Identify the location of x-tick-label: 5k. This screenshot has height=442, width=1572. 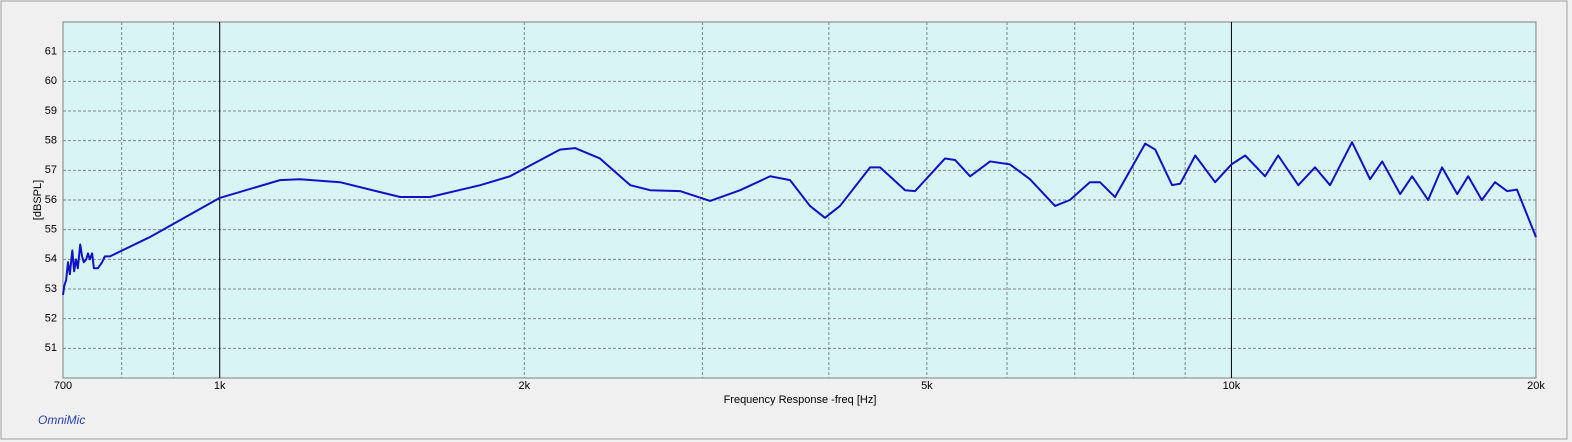
(927, 386).